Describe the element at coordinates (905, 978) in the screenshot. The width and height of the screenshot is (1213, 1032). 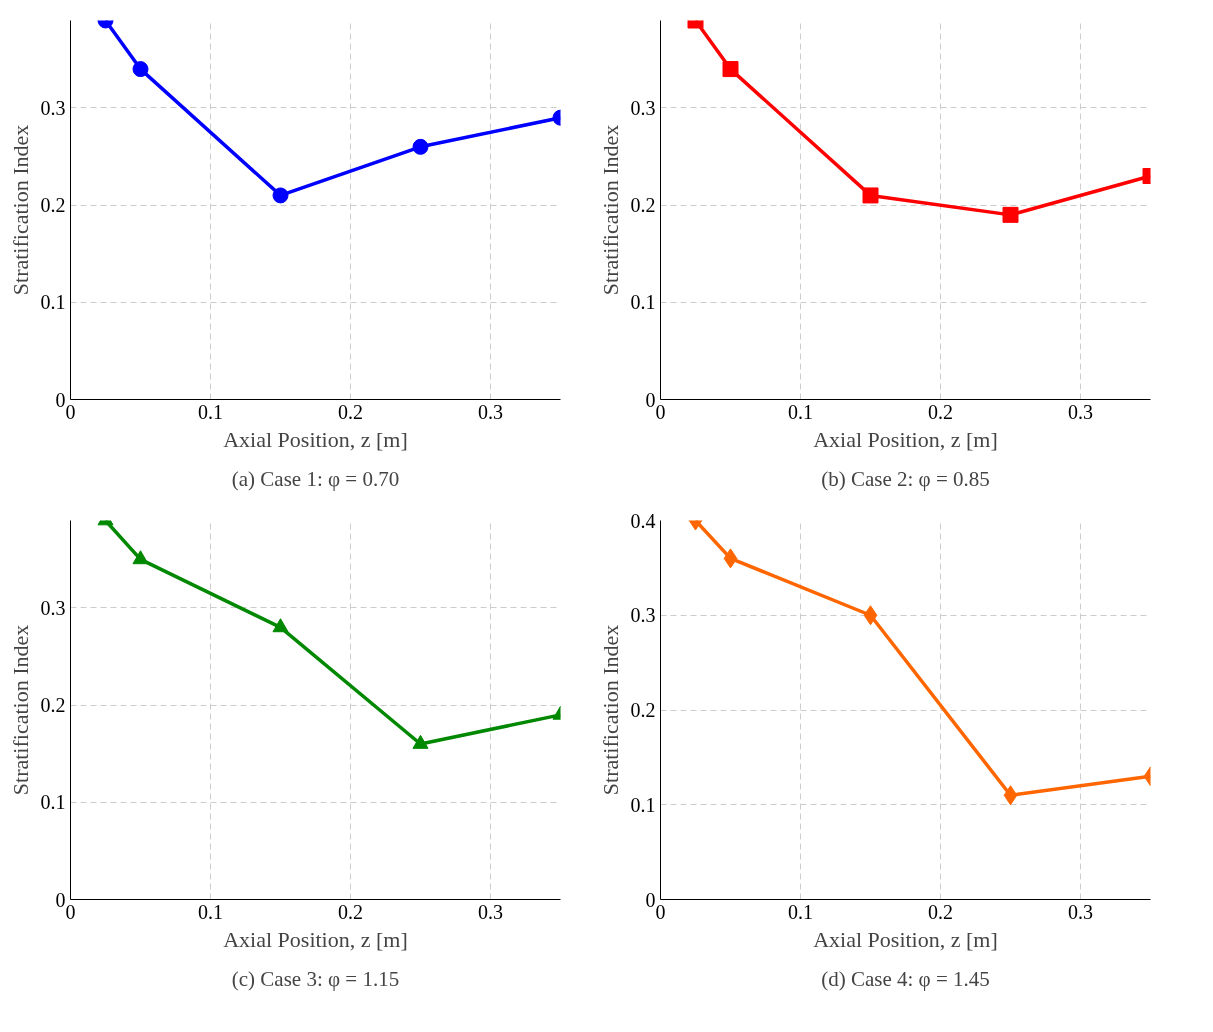
I see `text: (d) Case 4: φ = 1.45` at that location.